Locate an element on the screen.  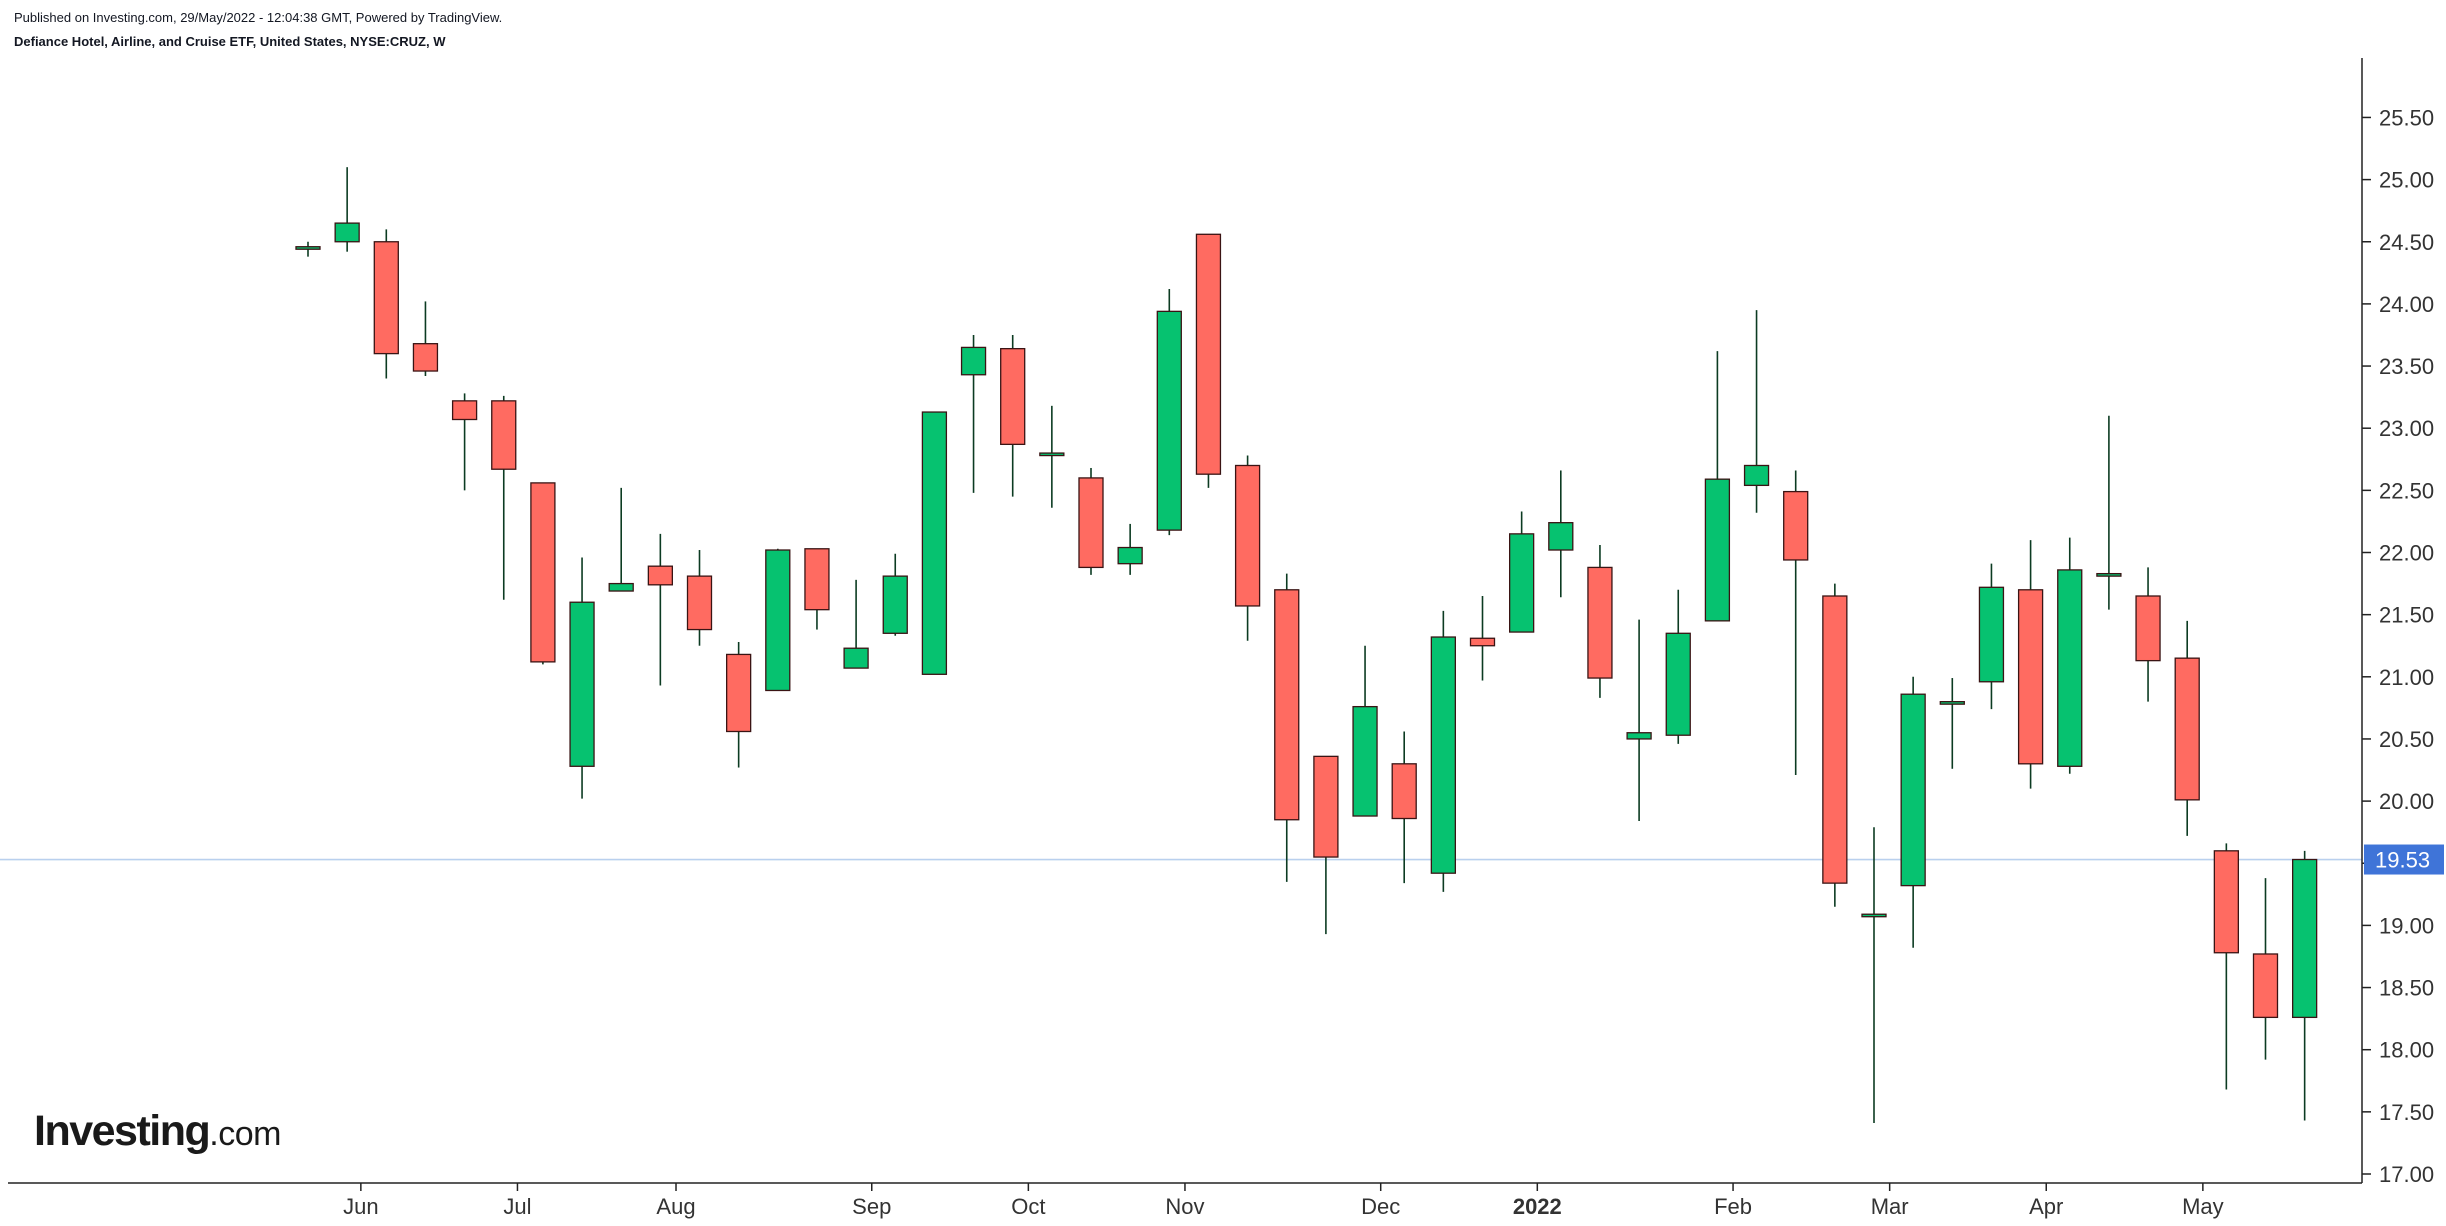
time-tick-label: 2022 is located at coordinates (1537, 1206).